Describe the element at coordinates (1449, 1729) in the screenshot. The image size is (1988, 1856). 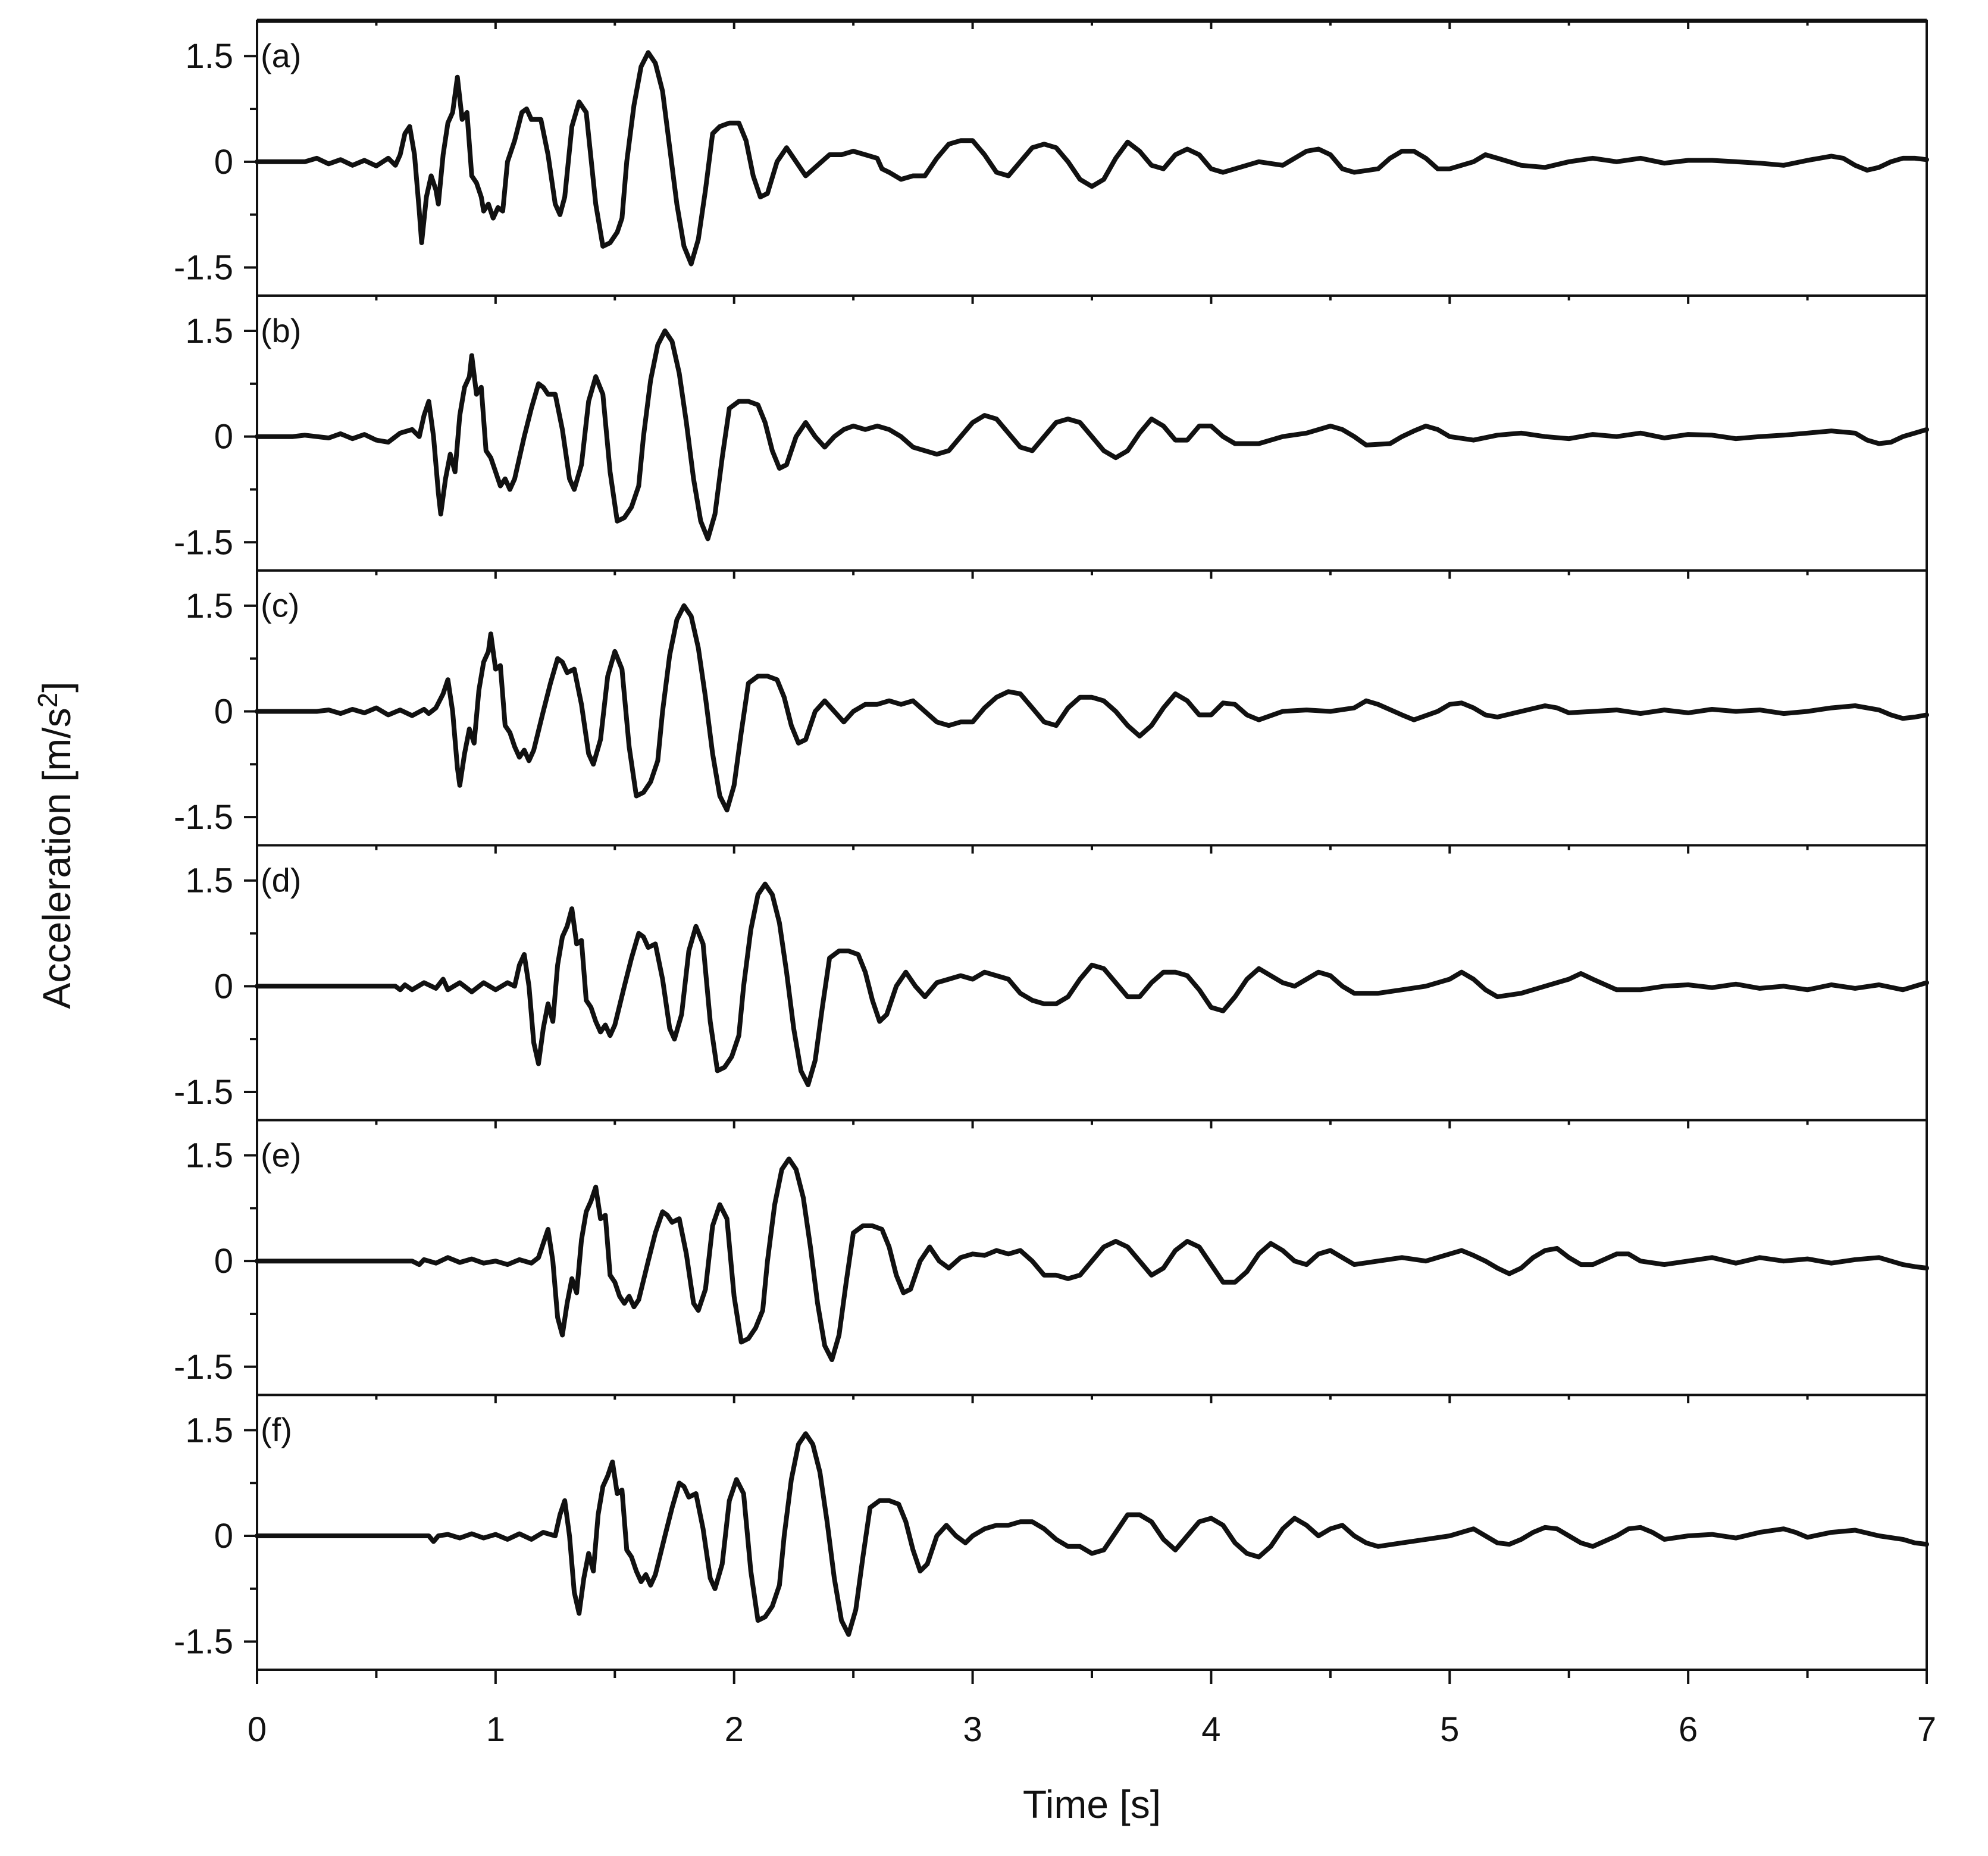
I see `x-tick-label: 5` at that location.